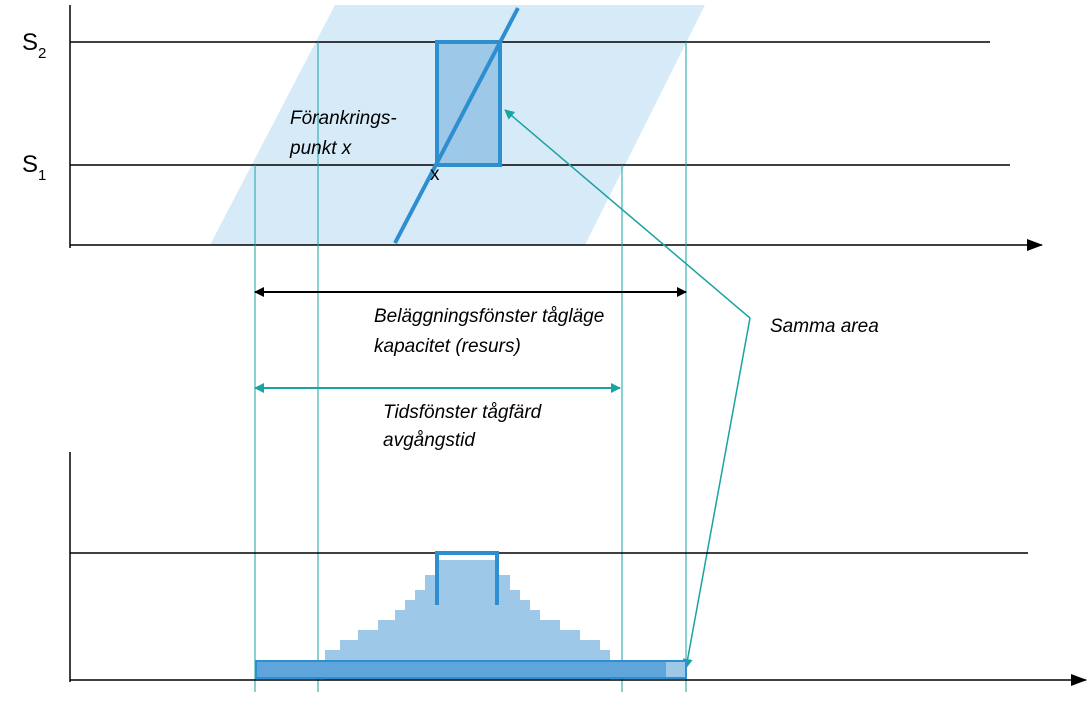  I want to click on distribution, so click(467, 620).